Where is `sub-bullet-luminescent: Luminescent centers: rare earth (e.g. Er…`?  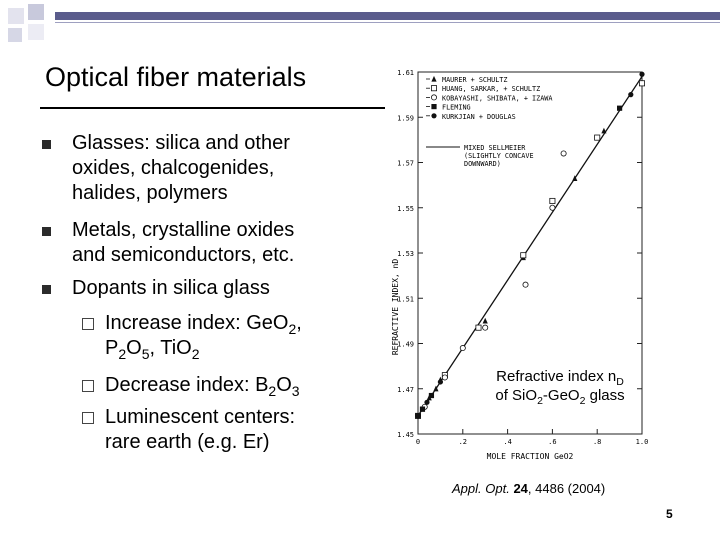 sub-bullet-luminescent: Luminescent centers: rare earth (e.g. Er… is located at coordinates (200, 430).